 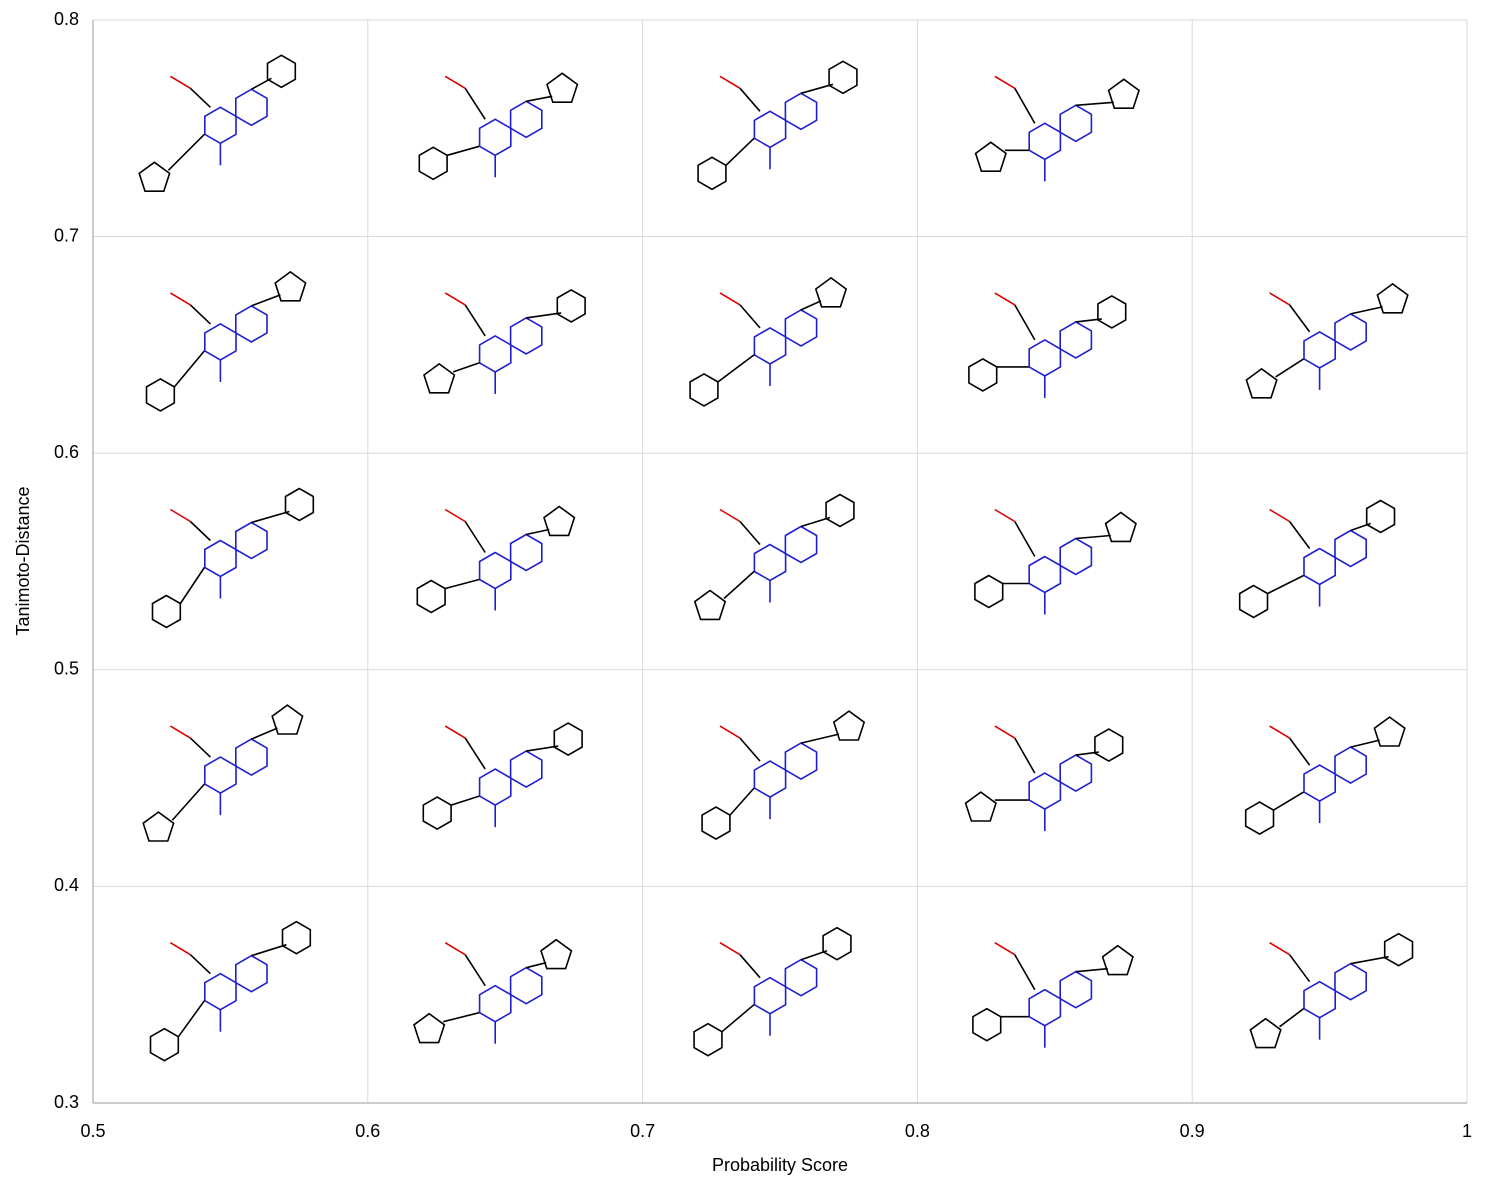 I want to click on y-axis-title: Tanimoto-Distance, so click(x=23, y=560).